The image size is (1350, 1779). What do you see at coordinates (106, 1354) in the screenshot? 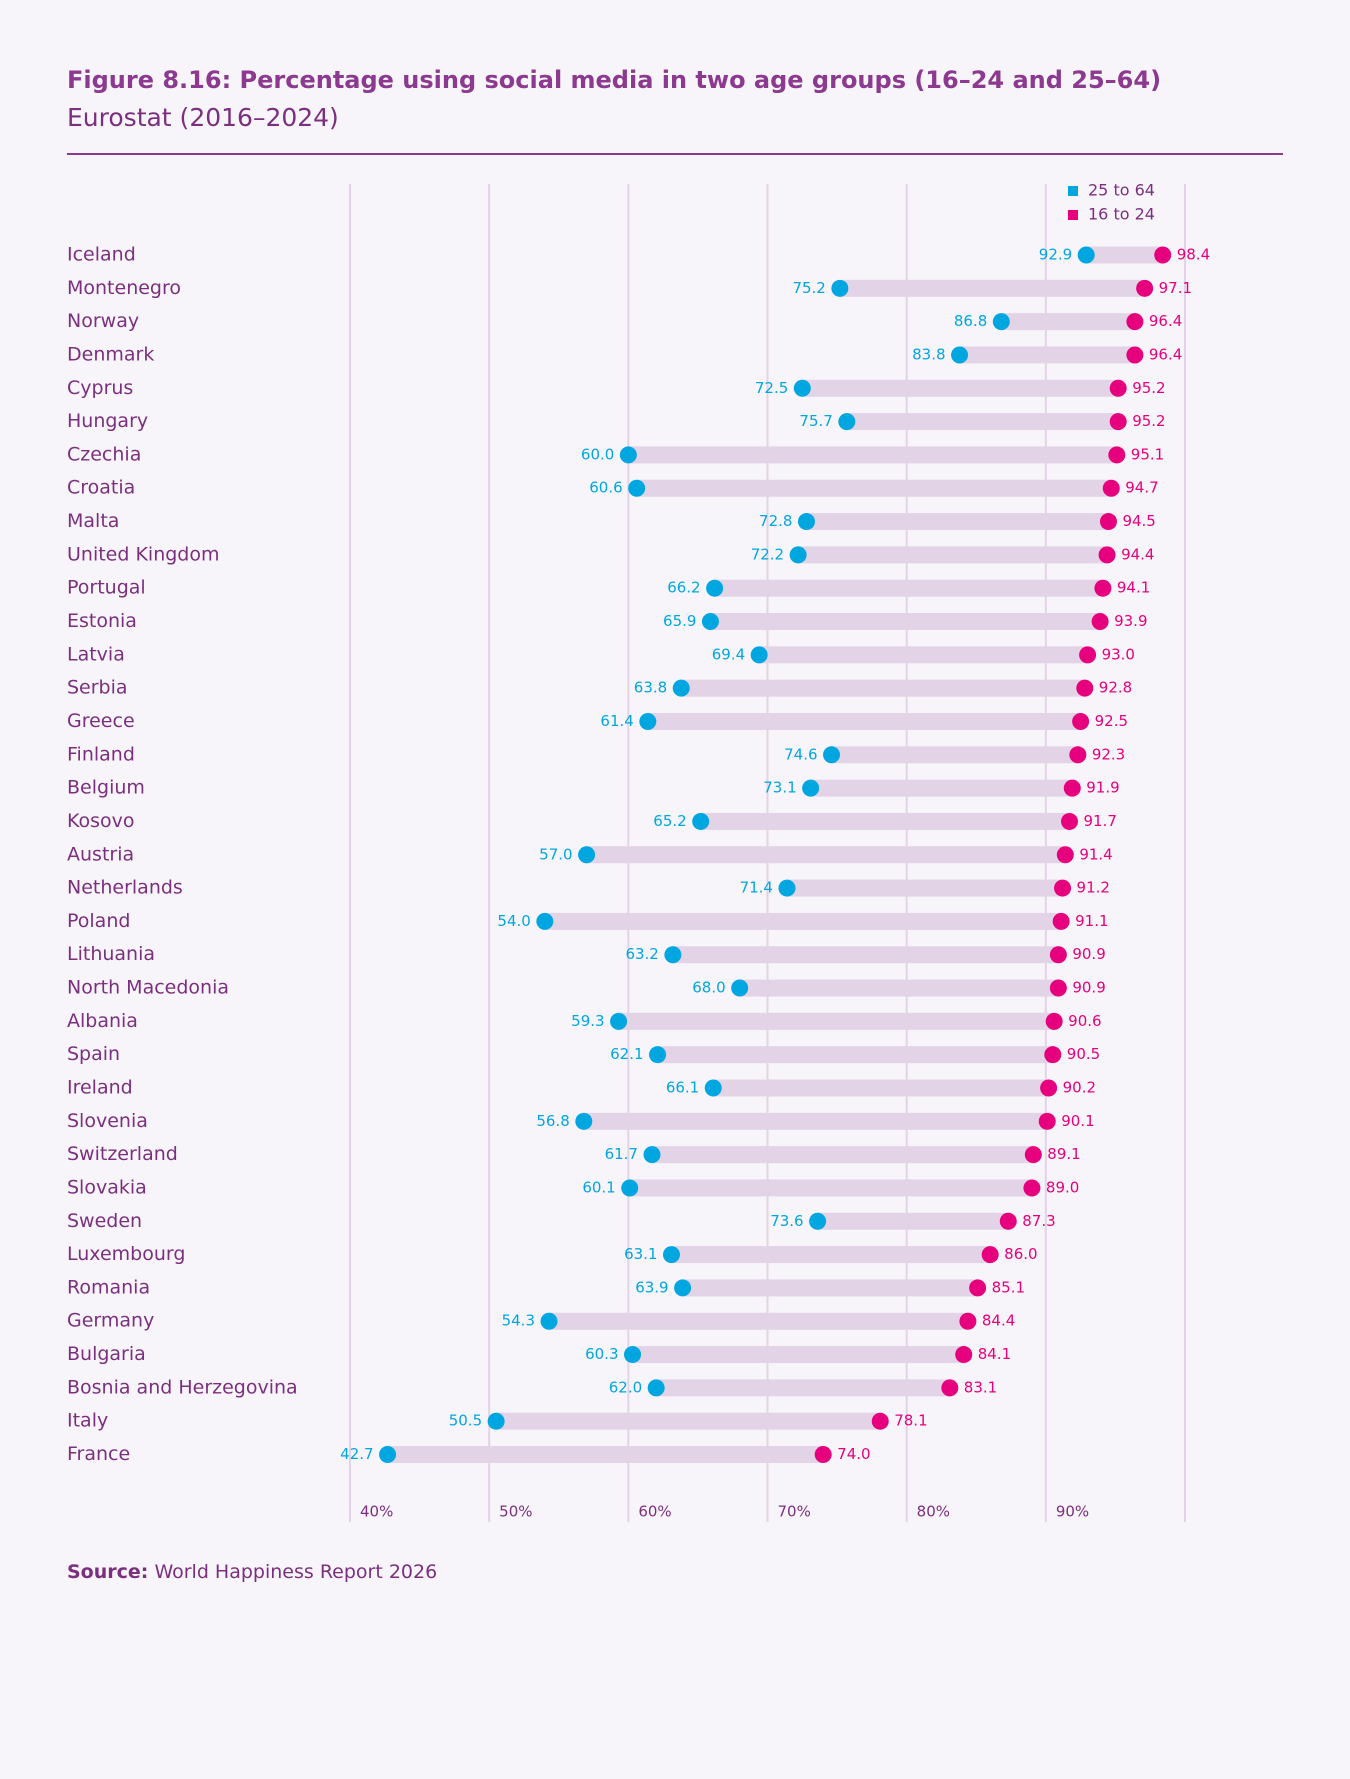
I see `category-label: Bulgaria` at bounding box center [106, 1354].